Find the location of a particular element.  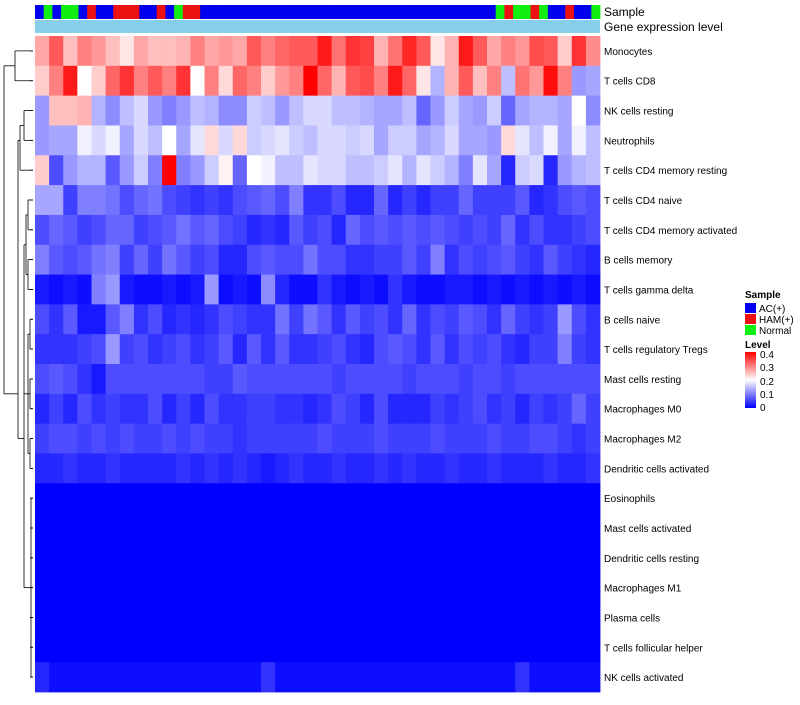

track-label-expression: Gene expression level is located at coordinates (663, 27).